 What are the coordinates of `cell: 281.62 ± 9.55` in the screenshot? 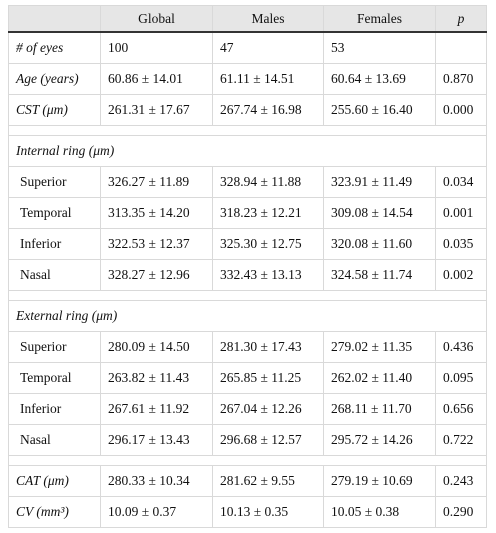 It's located at (268, 481).